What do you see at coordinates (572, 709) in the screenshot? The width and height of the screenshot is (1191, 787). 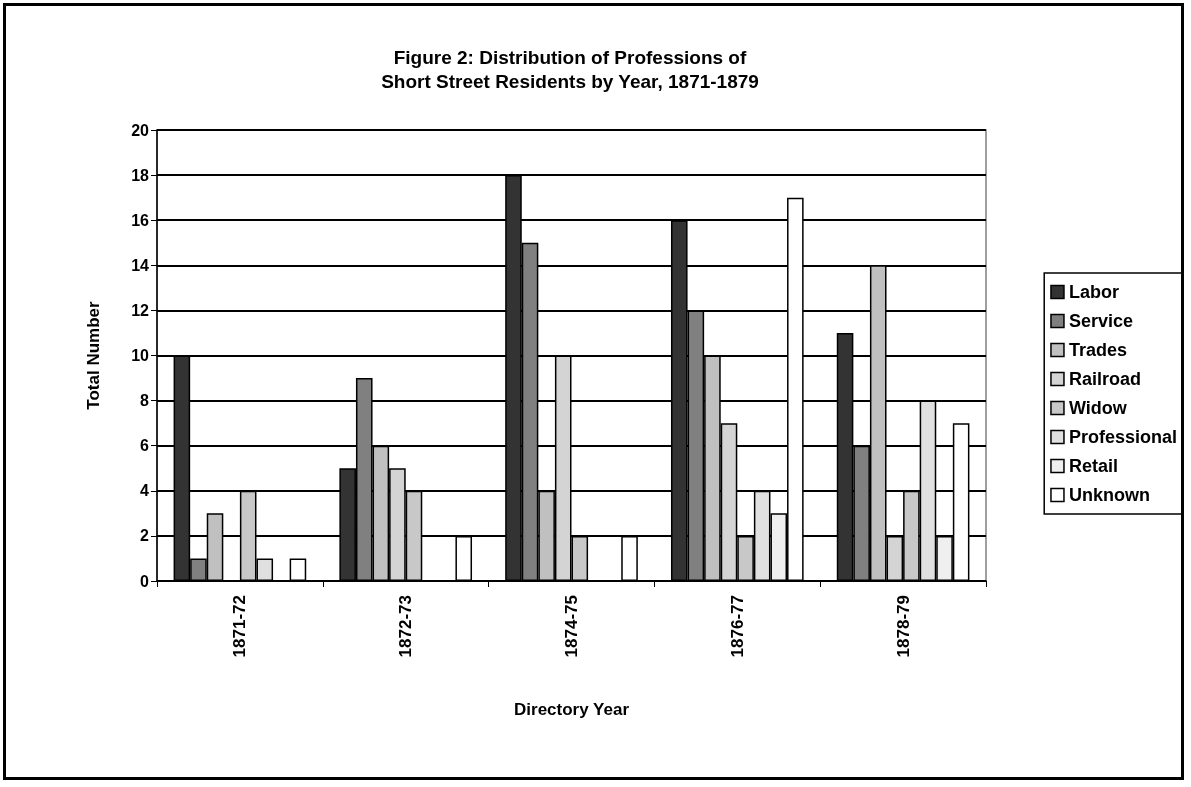 I see `x-axis-title: Directory Year` at bounding box center [572, 709].